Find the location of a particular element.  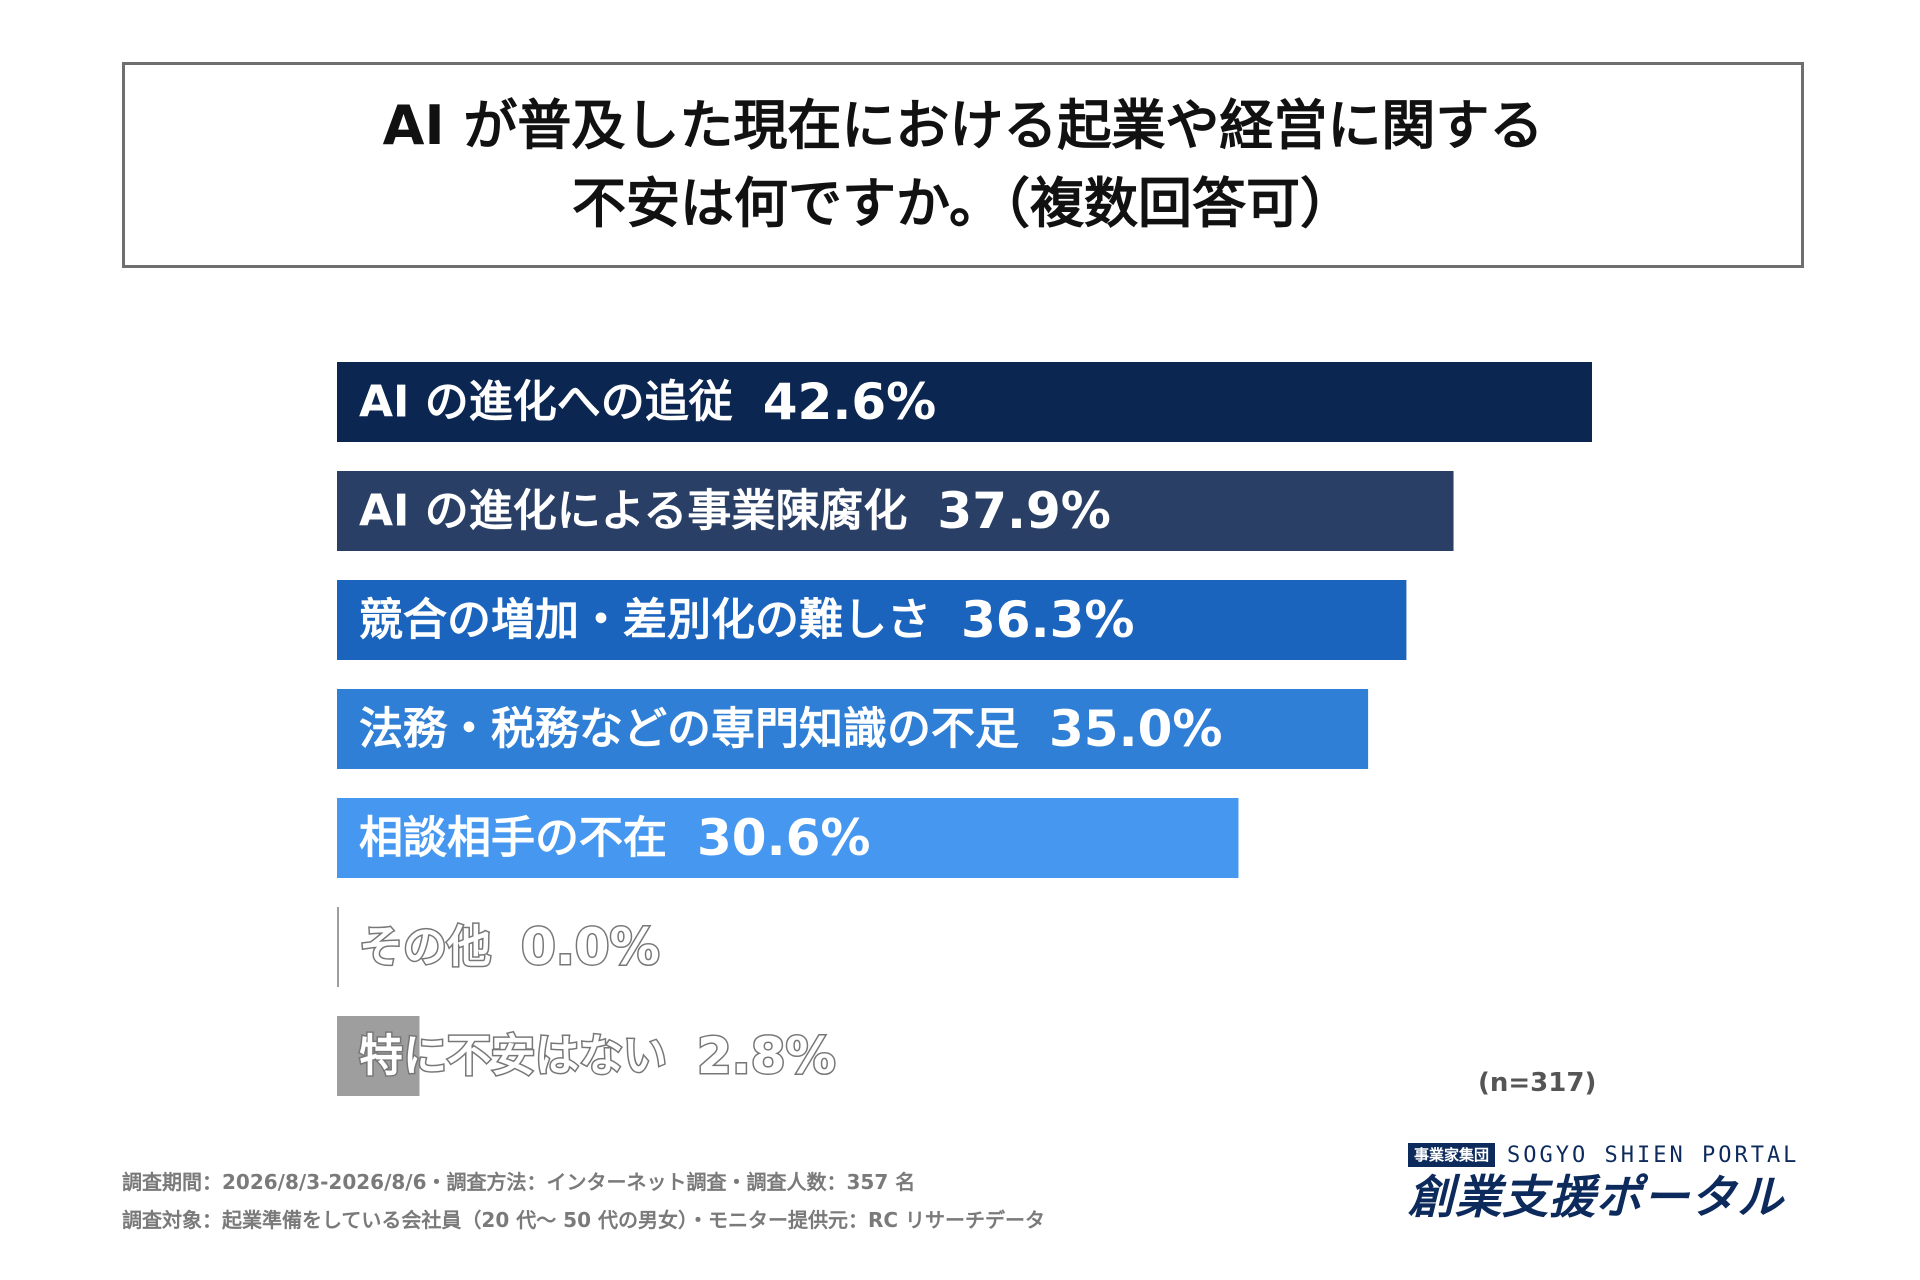

bar-label-4: 相談相手の不在 is located at coordinates (513, 838).